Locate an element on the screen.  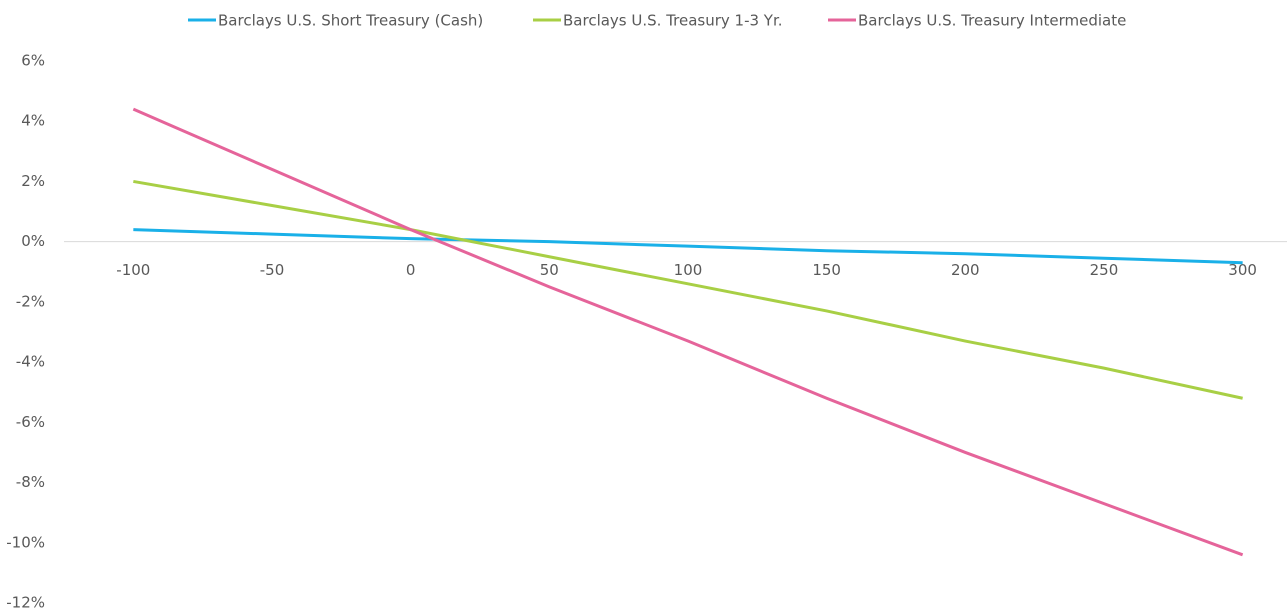
legend-label: Barclays U.S. Short Treasury (Cash) is located at coordinates (350, 21).